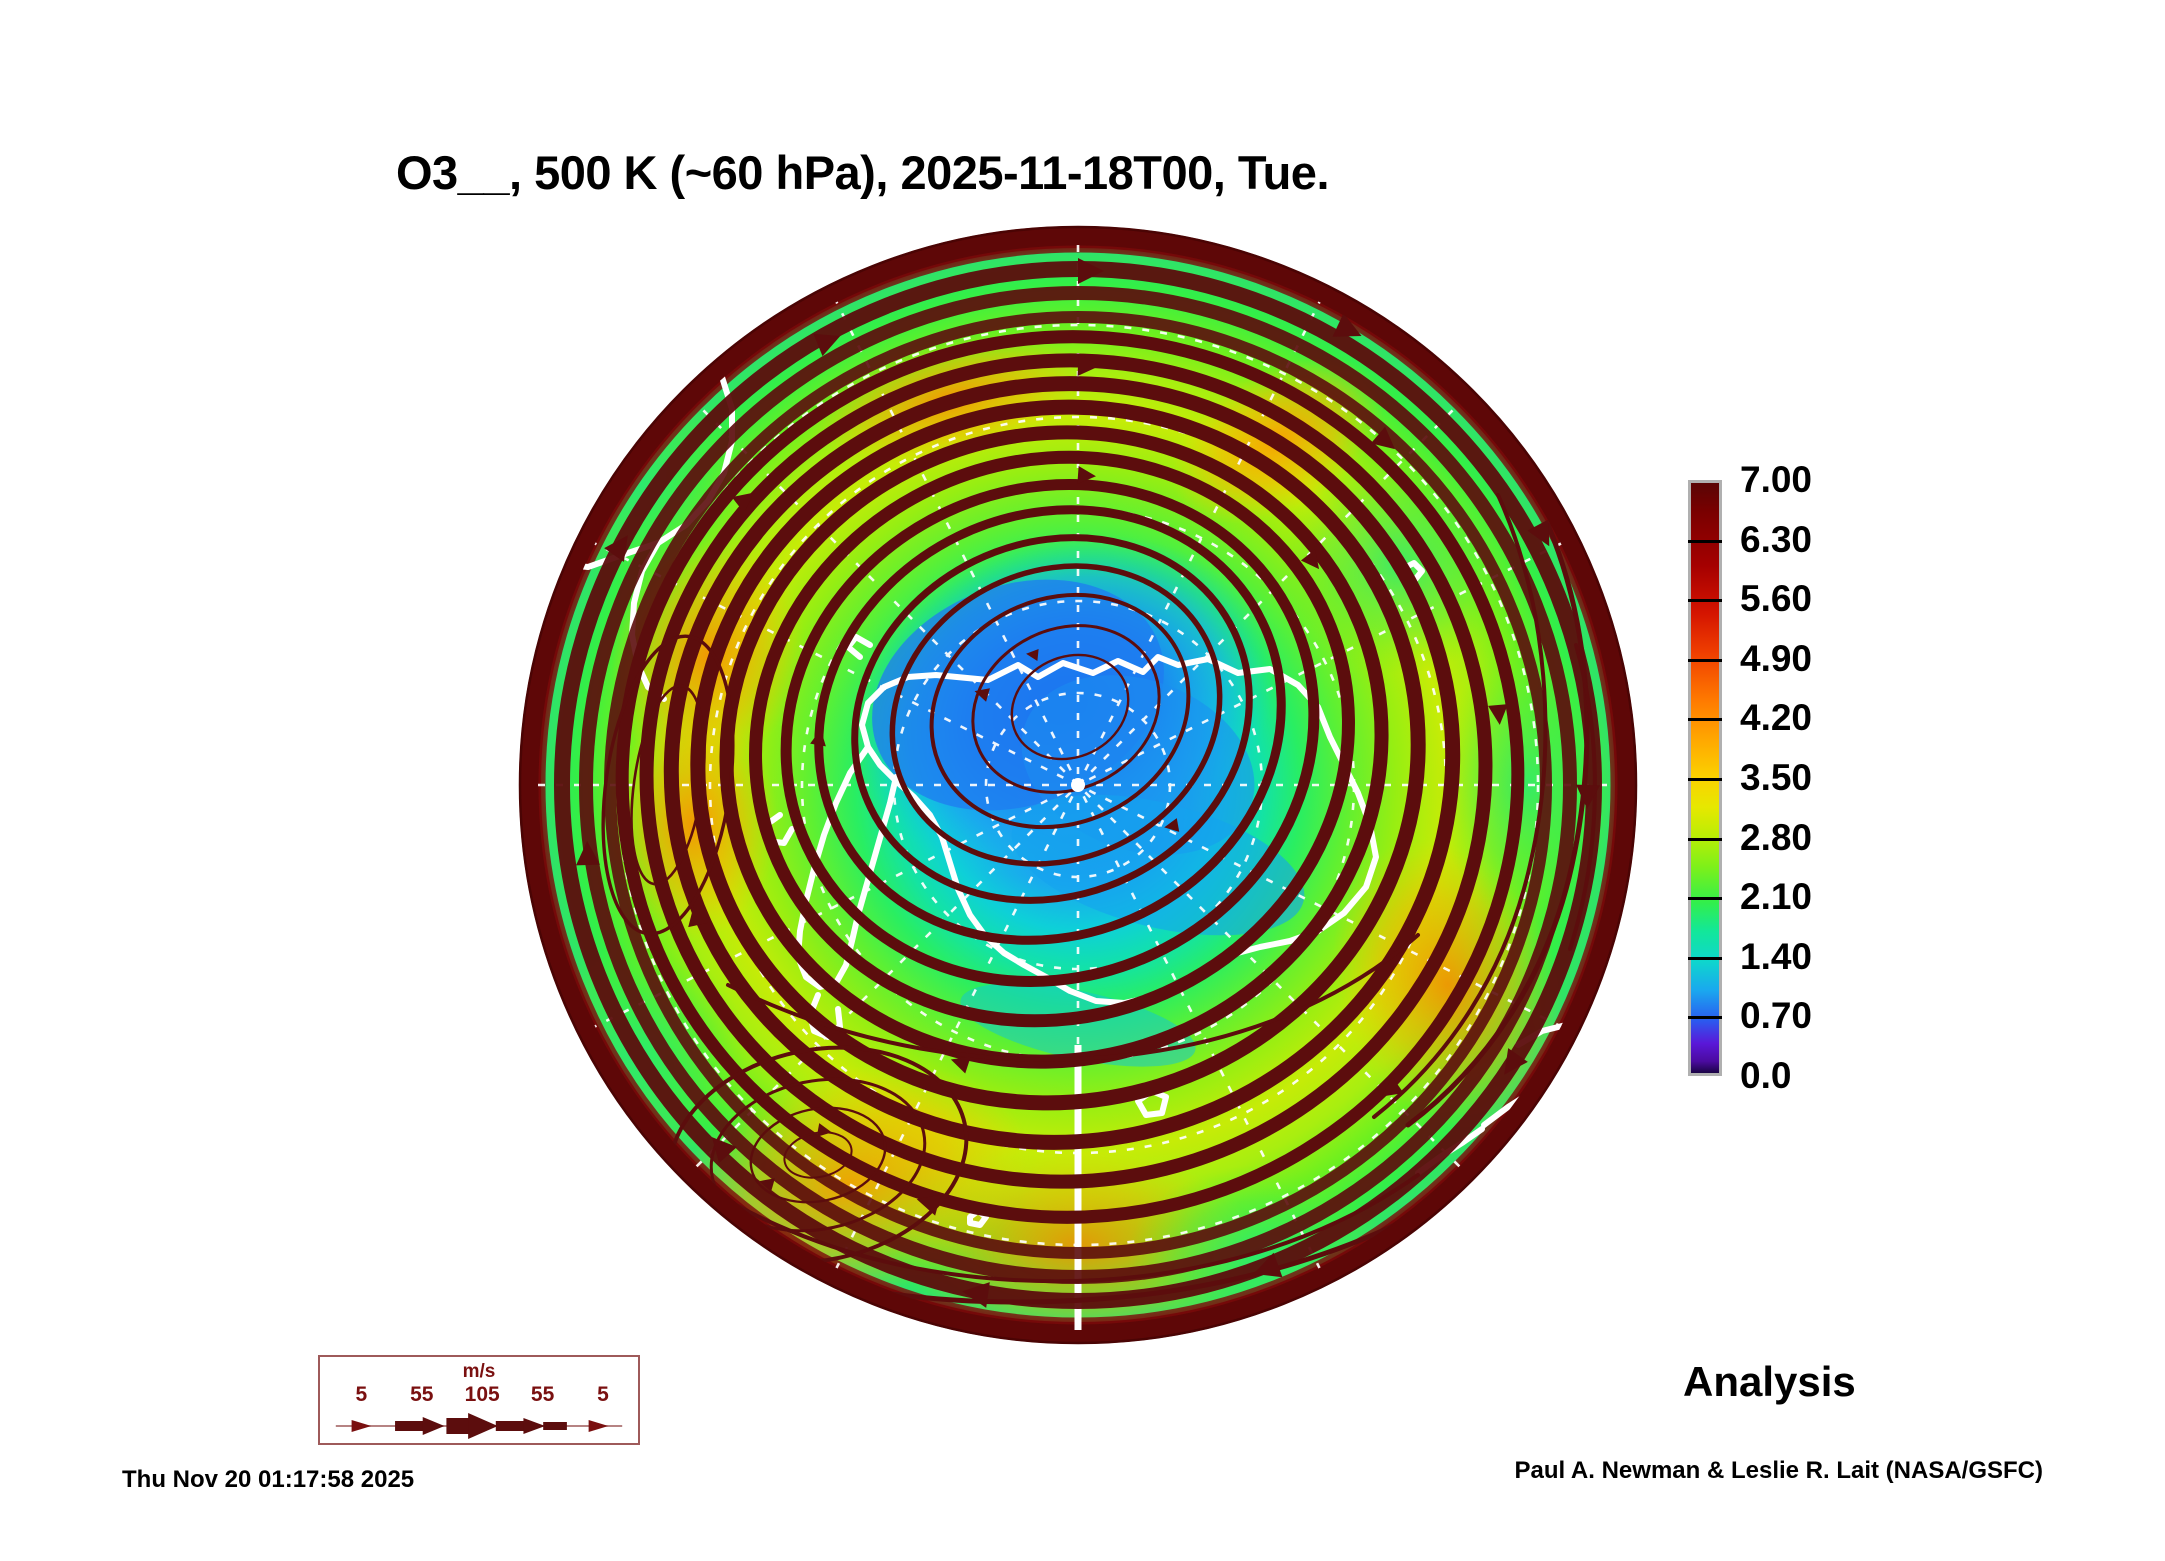 The width and height of the screenshot is (2165, 1561). I want to click on wind-legend-value: 105, so click(482, 1394).